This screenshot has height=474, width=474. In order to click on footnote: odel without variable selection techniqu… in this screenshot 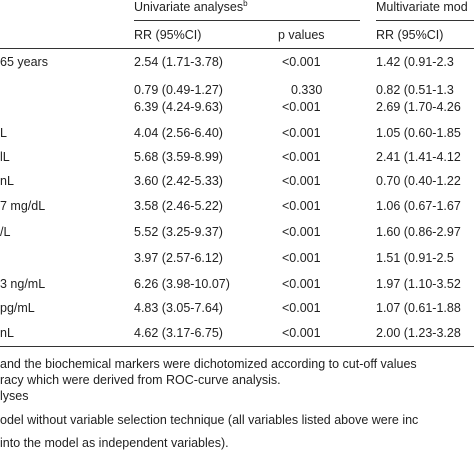, I will do `click(209, 420)`.